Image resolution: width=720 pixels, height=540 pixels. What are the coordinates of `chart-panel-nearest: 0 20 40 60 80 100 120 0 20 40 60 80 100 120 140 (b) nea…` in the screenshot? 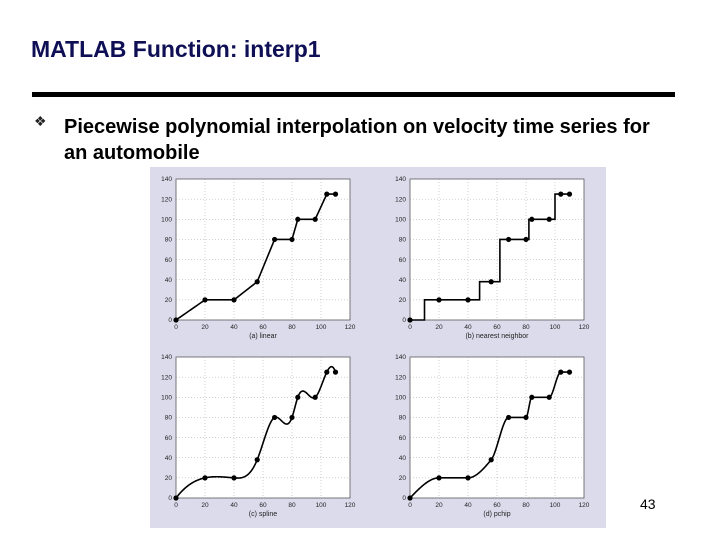 It's located at (492, 258).